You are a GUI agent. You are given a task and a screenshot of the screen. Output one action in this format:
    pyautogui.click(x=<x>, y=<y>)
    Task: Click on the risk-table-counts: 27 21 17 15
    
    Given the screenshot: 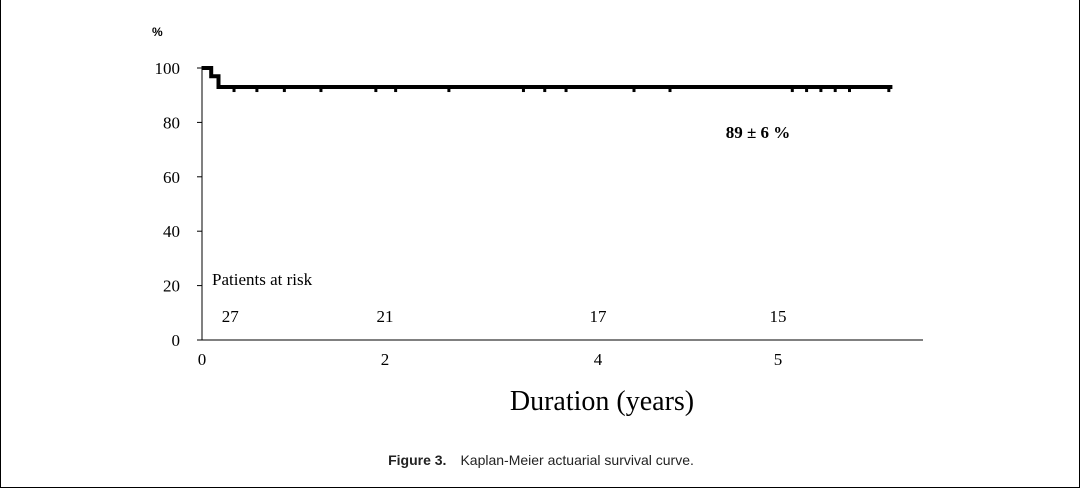 What is the action you would take?
    pyautogui.click(x=504, y=316)
    